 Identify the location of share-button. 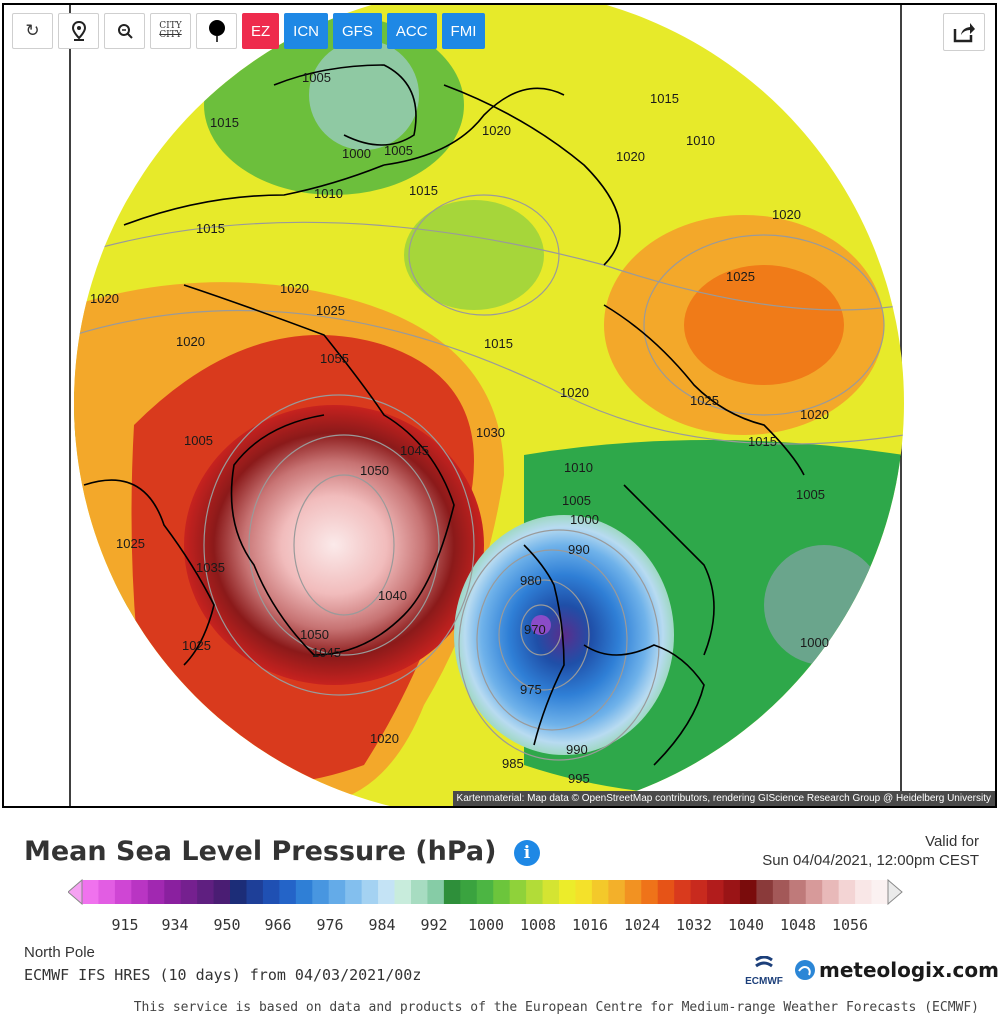
(964, 32).